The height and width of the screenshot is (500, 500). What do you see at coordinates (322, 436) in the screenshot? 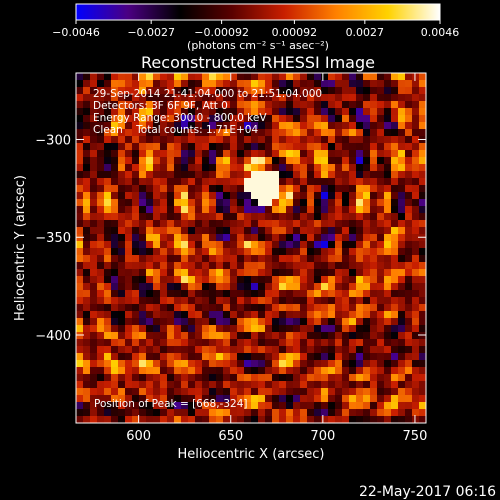
I see `x-tick-label: 700` at bounding box center [322, 436].